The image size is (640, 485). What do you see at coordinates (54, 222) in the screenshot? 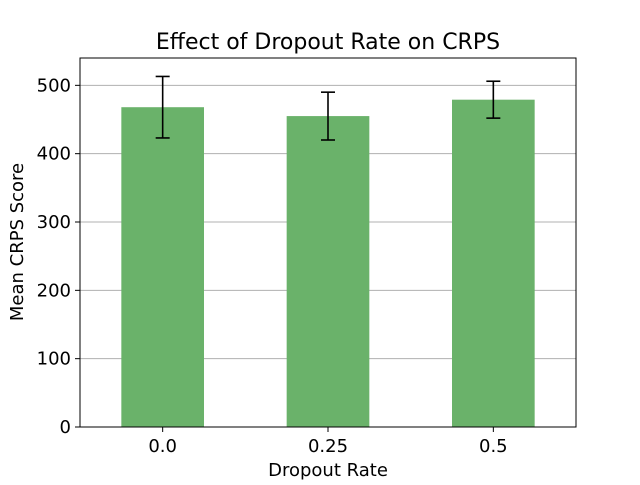
I see `y-tick-label: 300` at bounding box center [54, 222].